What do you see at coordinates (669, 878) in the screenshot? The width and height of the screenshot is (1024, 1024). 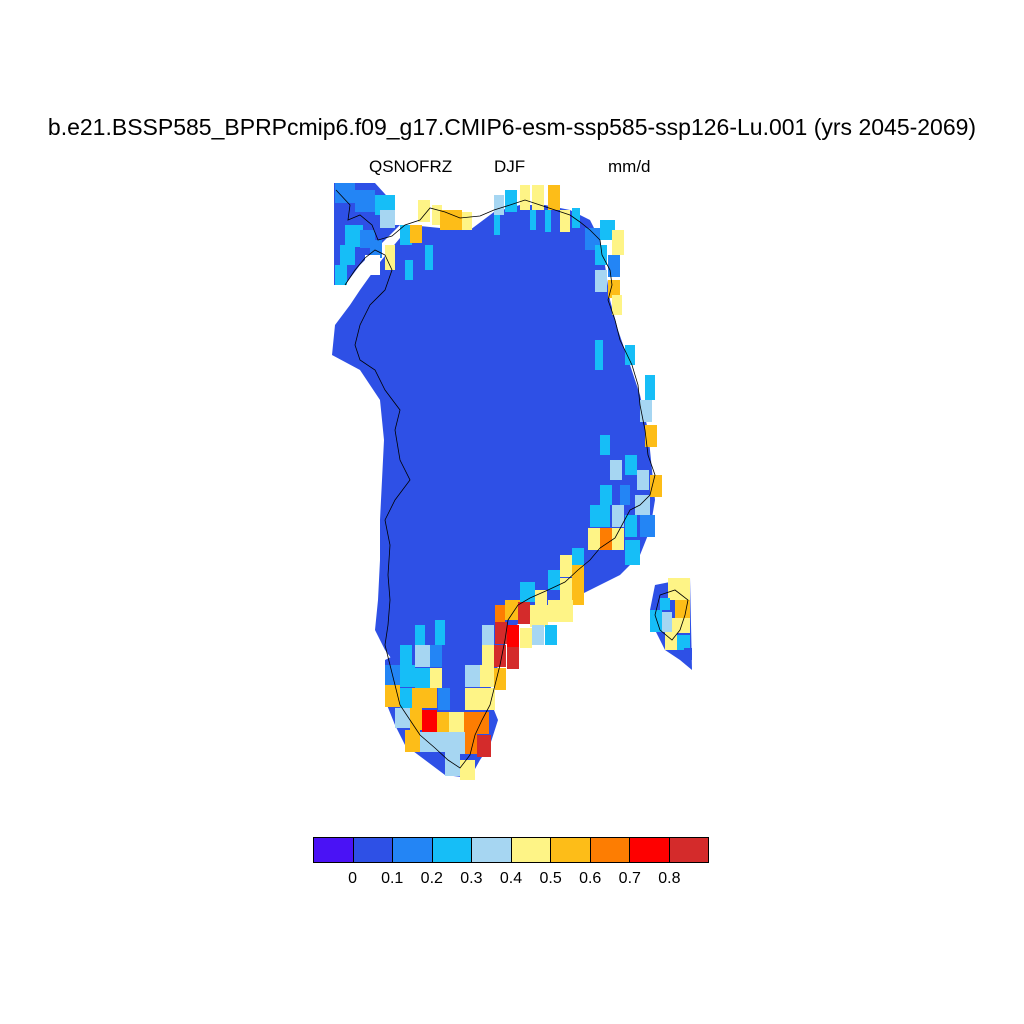 I see `colorbar-label: 0.8` at bounding box center [669, 878].